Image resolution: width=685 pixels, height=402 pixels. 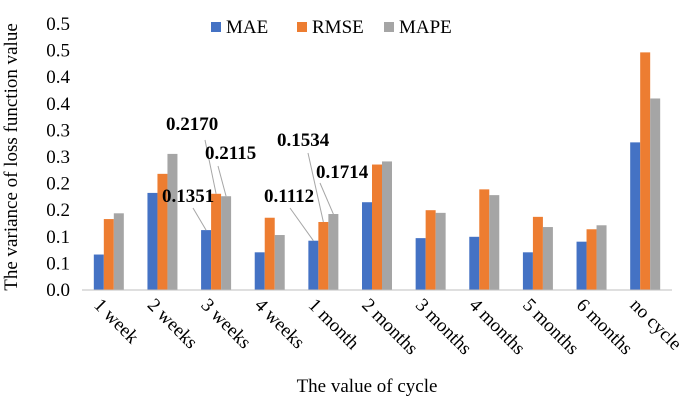 What do you see at coordinates (230, 153) in the screenshot?
I see `annotation-label: 0.2115` at bounding box center [230, 153].